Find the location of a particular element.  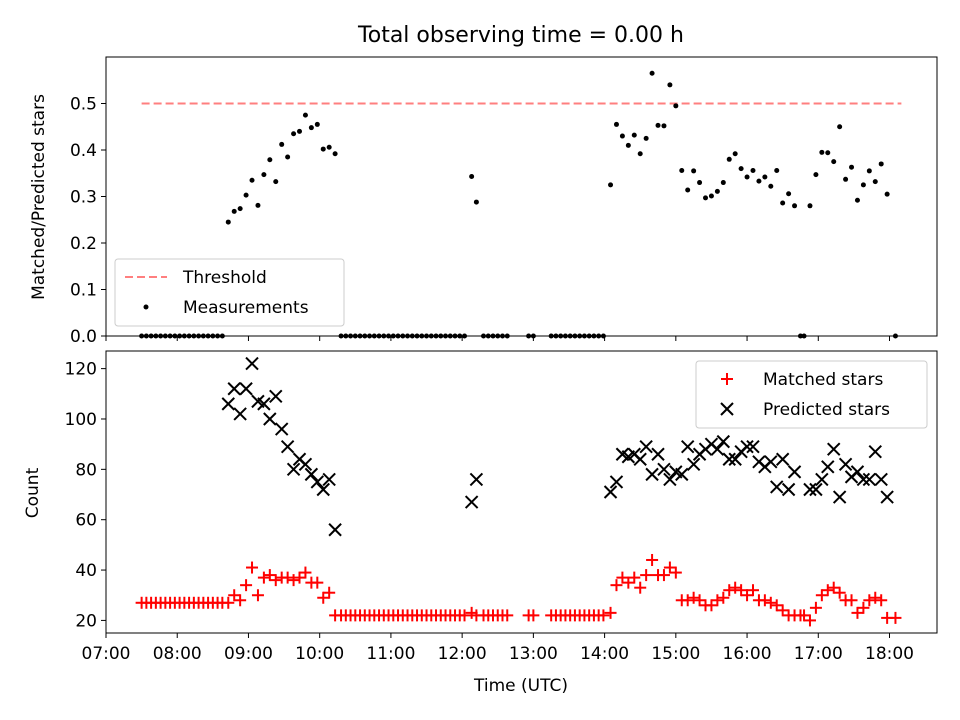

top-y-tick-label: 0.3 is located at coordinates (83, 198).